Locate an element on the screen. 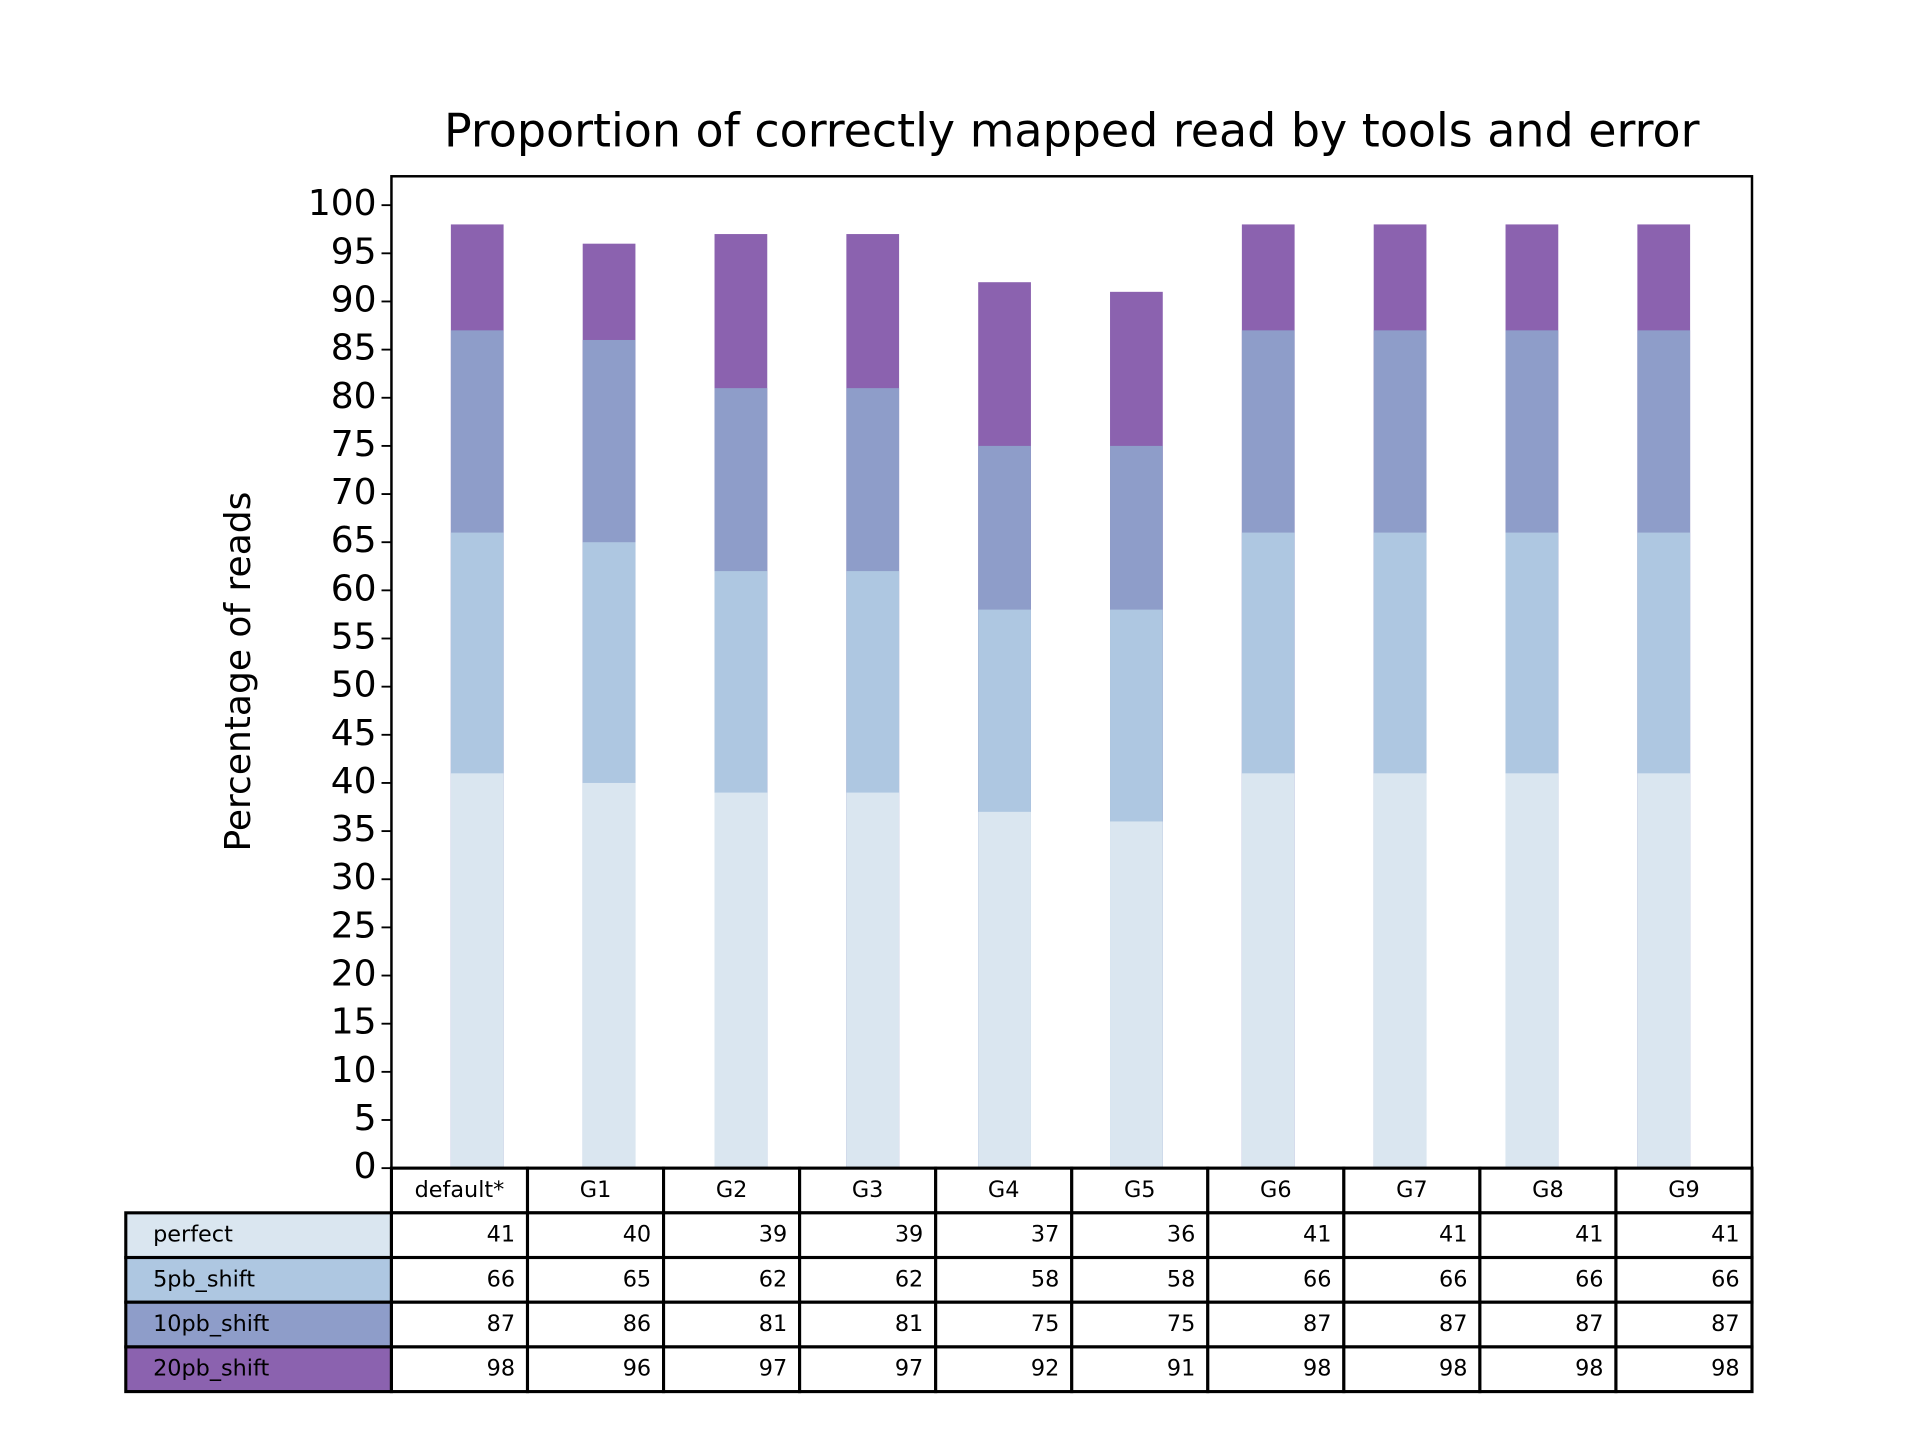 This screenshot has height=1440, width=1920. legend-label: 5pb_shift is located at coordinates (204, 1279).